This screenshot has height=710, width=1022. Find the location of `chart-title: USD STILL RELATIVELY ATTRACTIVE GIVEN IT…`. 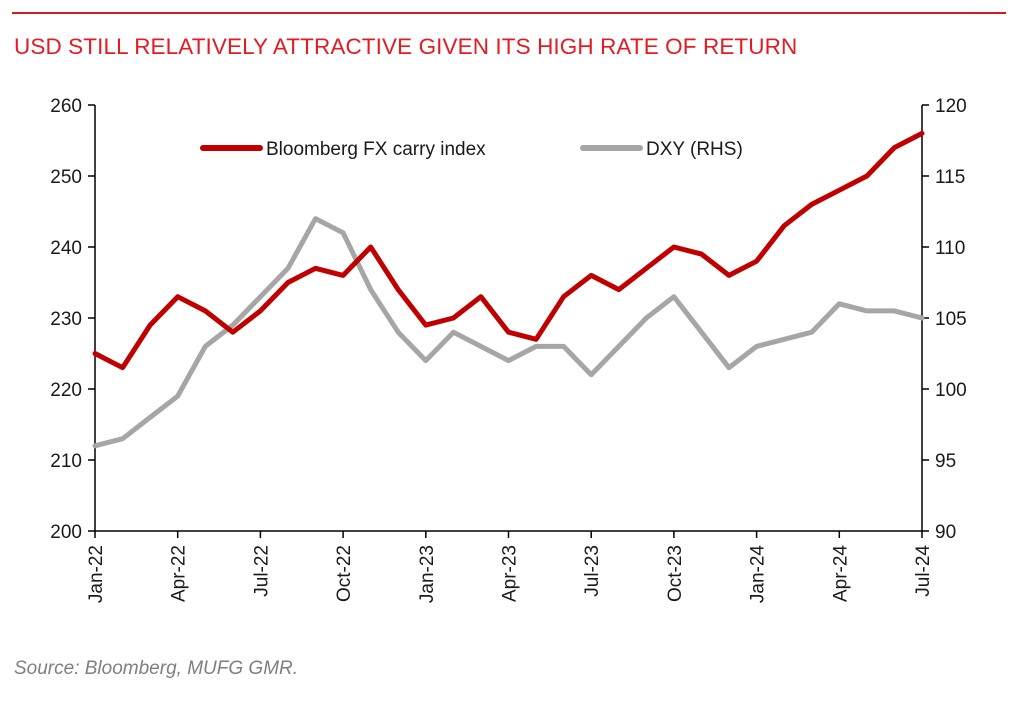

chart-title: USD STILL RELATIVELY ATTRACTIVE GIVEN IT… is located at coordinates (406, 46).